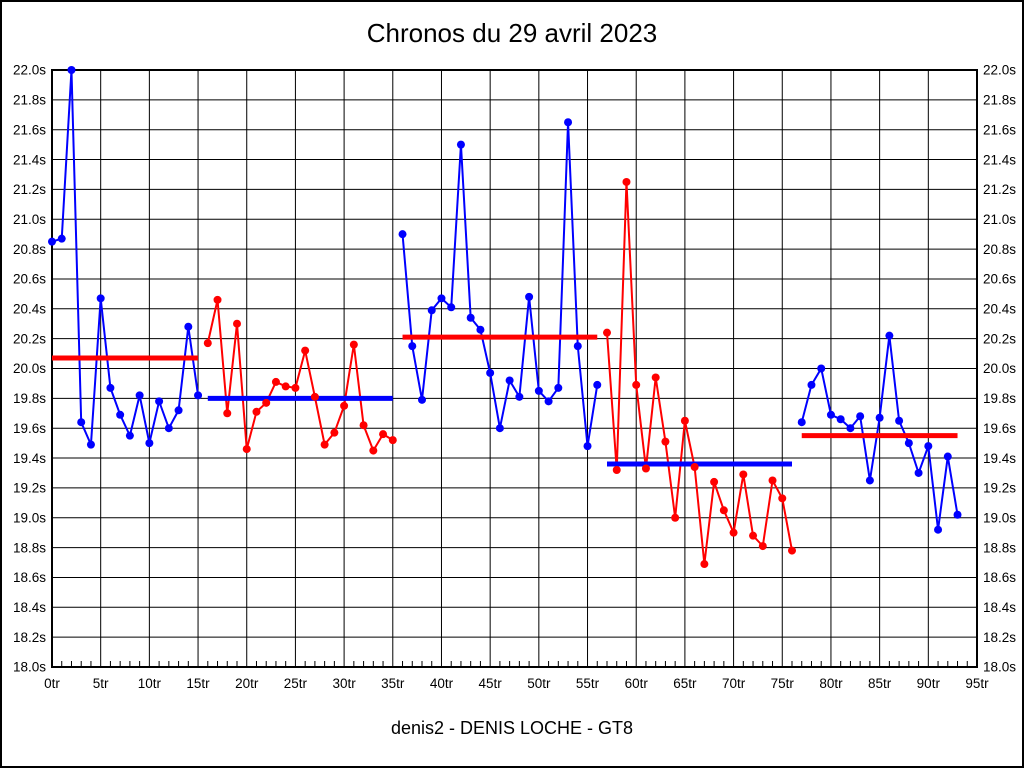  Describe the element at coordinates (198, 683) in the screenshot. I see `x-tick-label: 15tr` at that location.